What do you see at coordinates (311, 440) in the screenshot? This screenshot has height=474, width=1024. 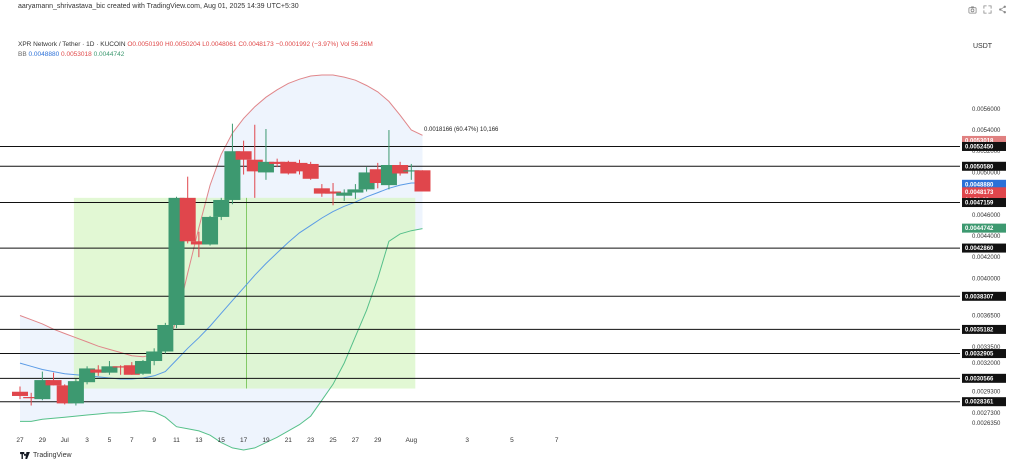 I see `x-tick-label: 23` at bounding box center [311, 440].